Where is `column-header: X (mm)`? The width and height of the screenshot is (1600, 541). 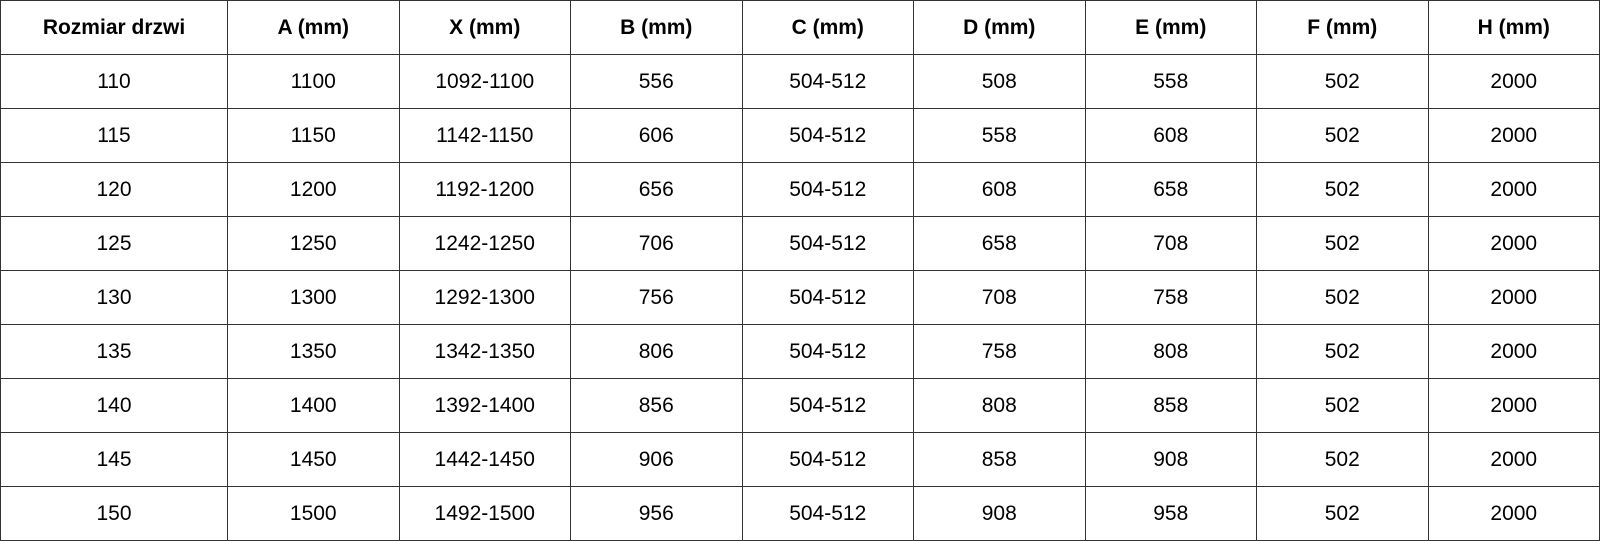
column-header: X (mm) is located at coordinates (484, 27).